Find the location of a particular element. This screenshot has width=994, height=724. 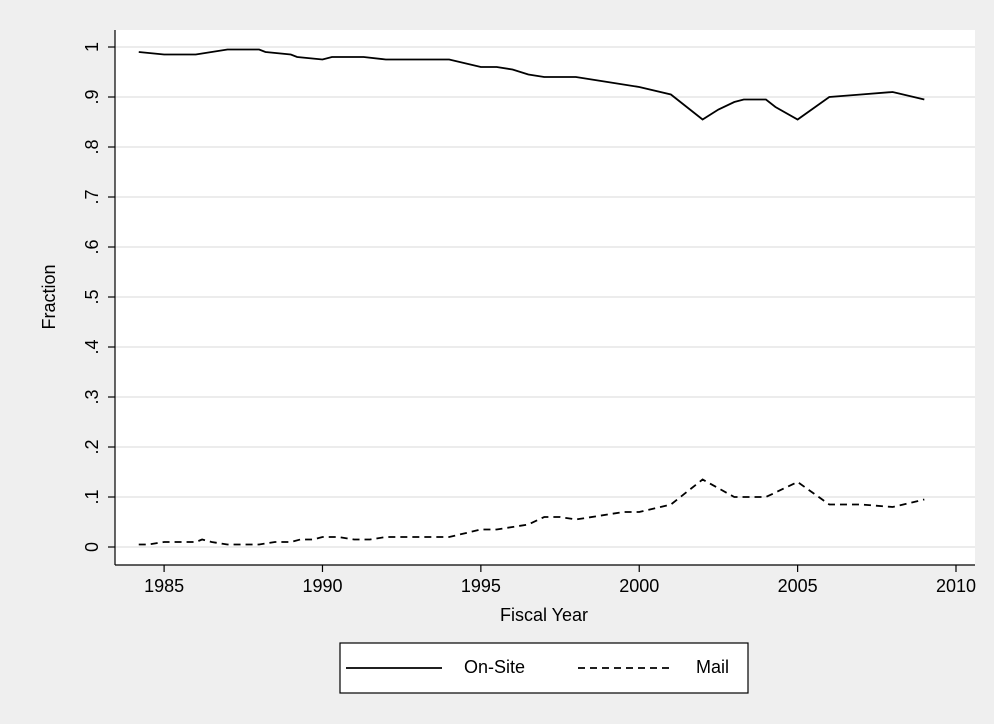

y-tick-label: .1 is located at coordinates (92, 496).